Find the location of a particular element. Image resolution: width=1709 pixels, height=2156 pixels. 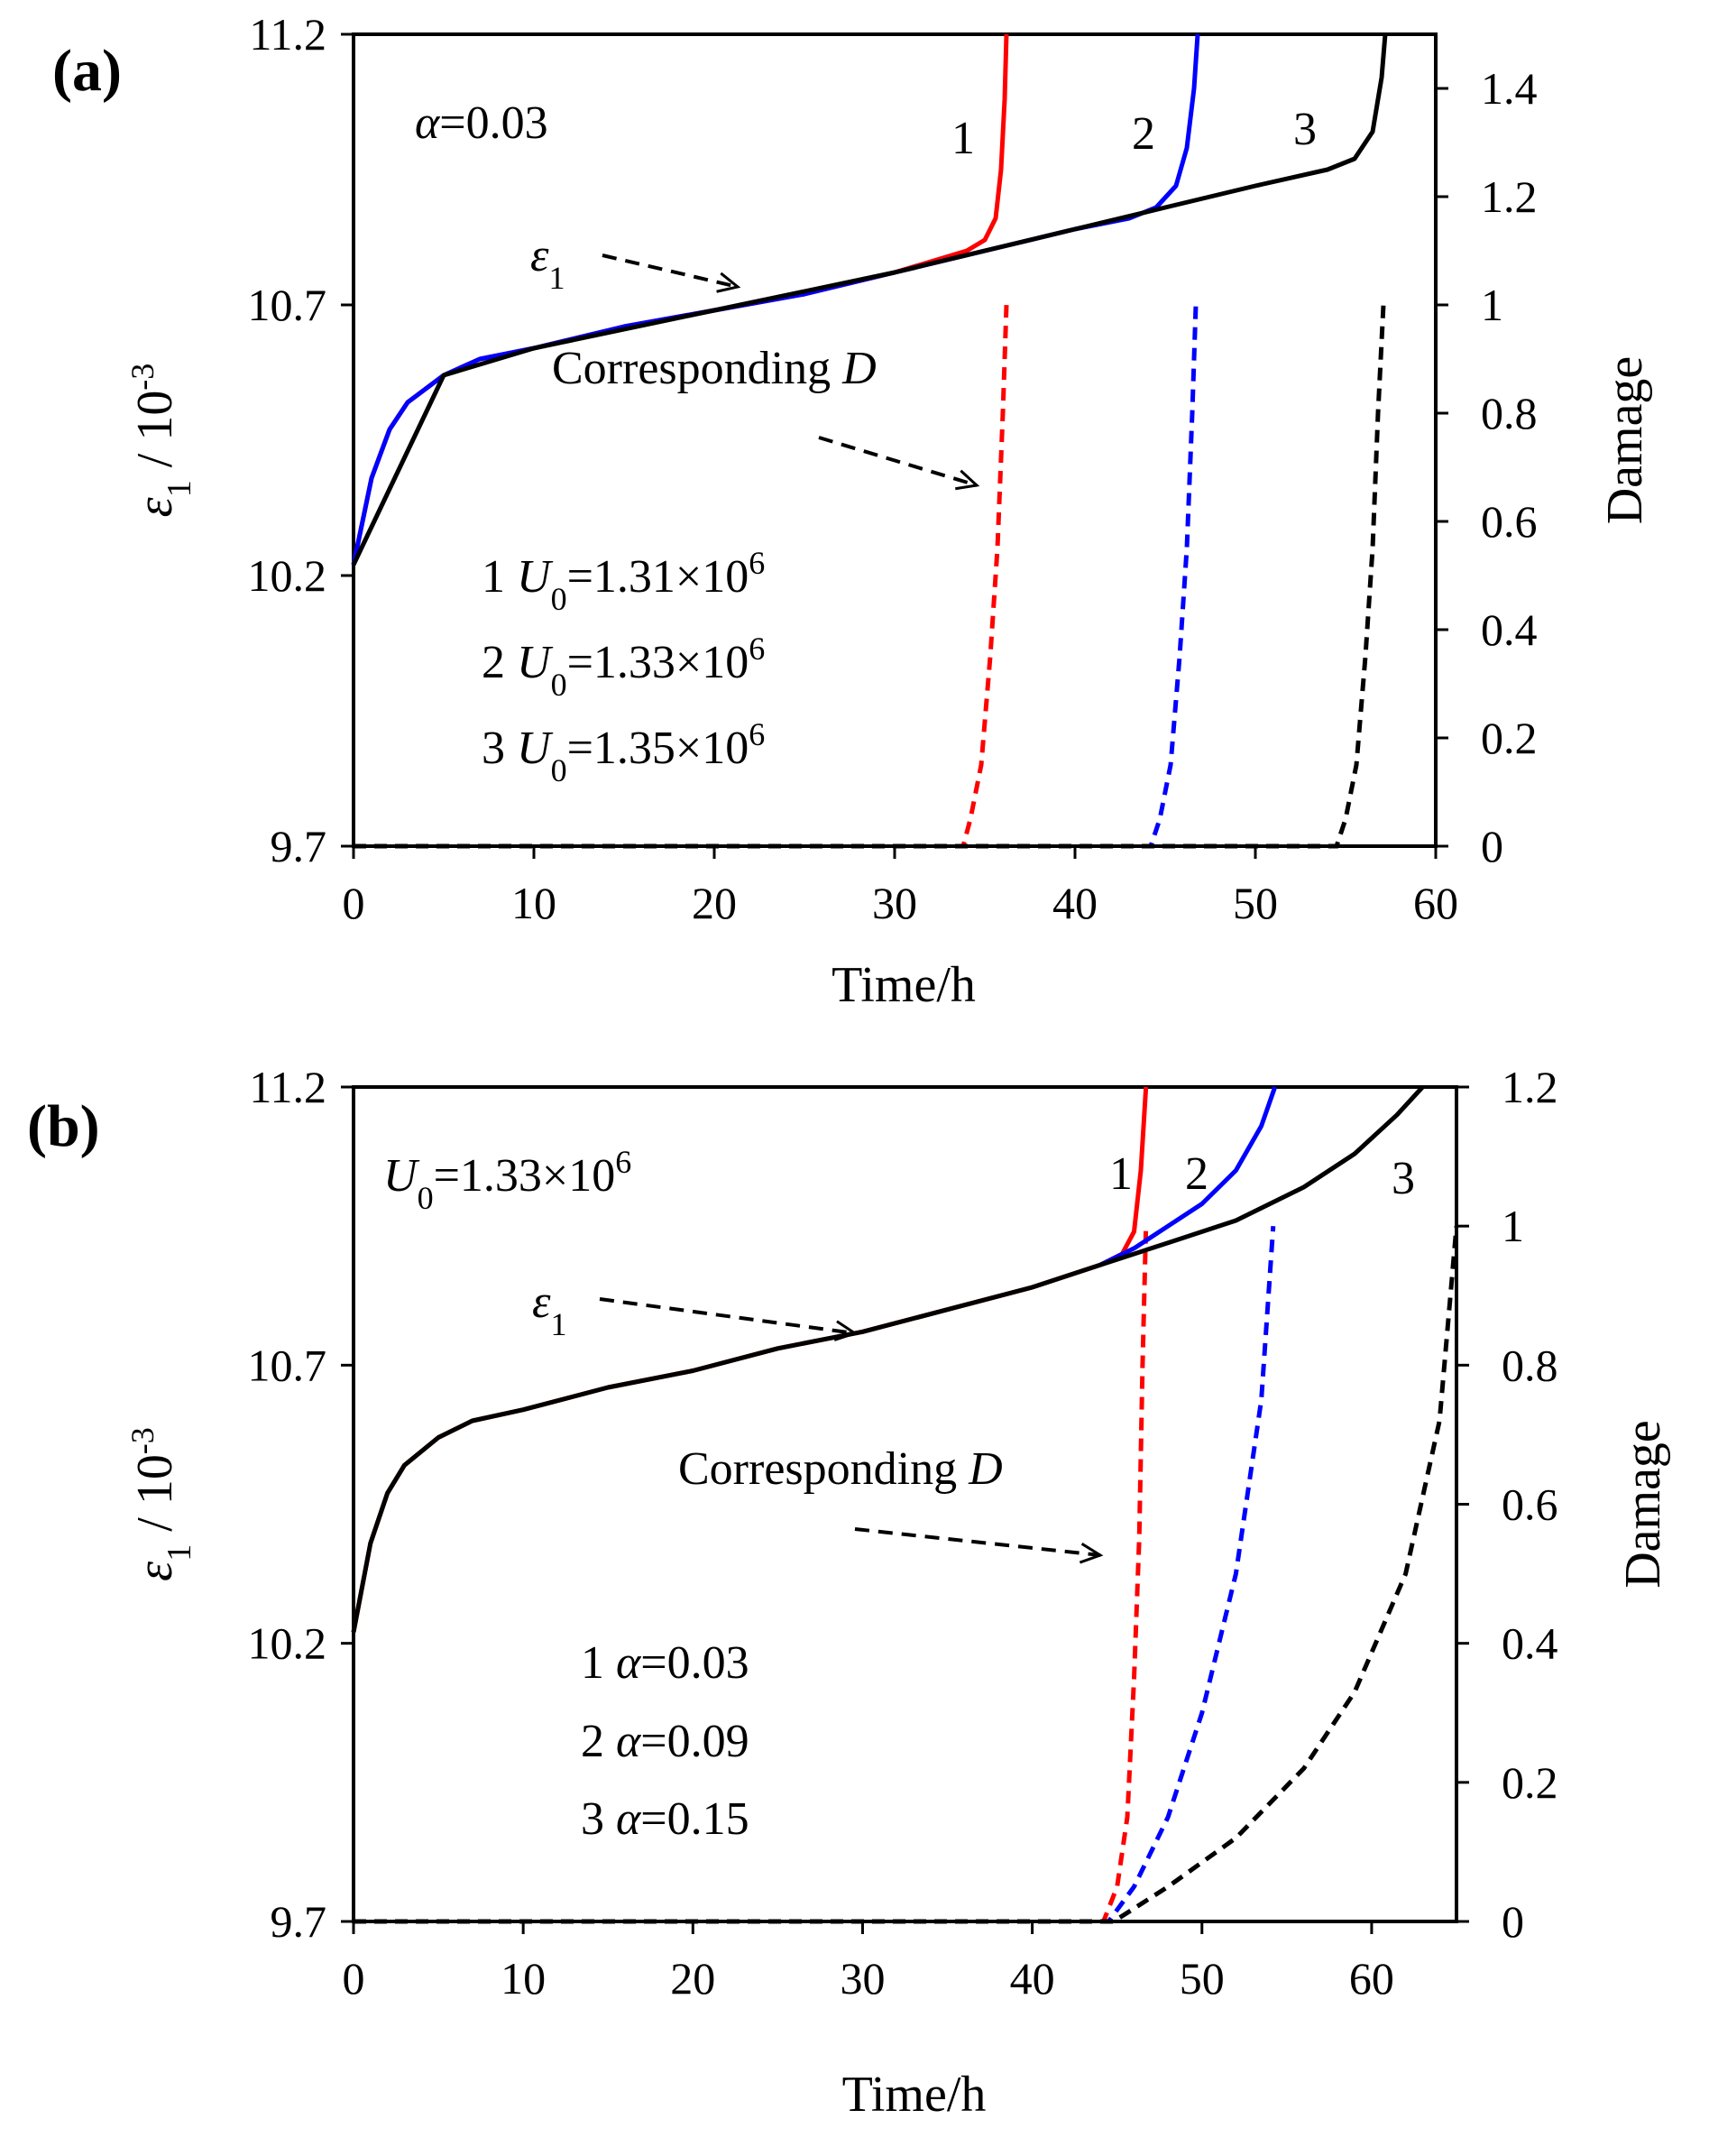

legend-entry-3: 3 α=0.15 is located at coordinates (665, 1819).